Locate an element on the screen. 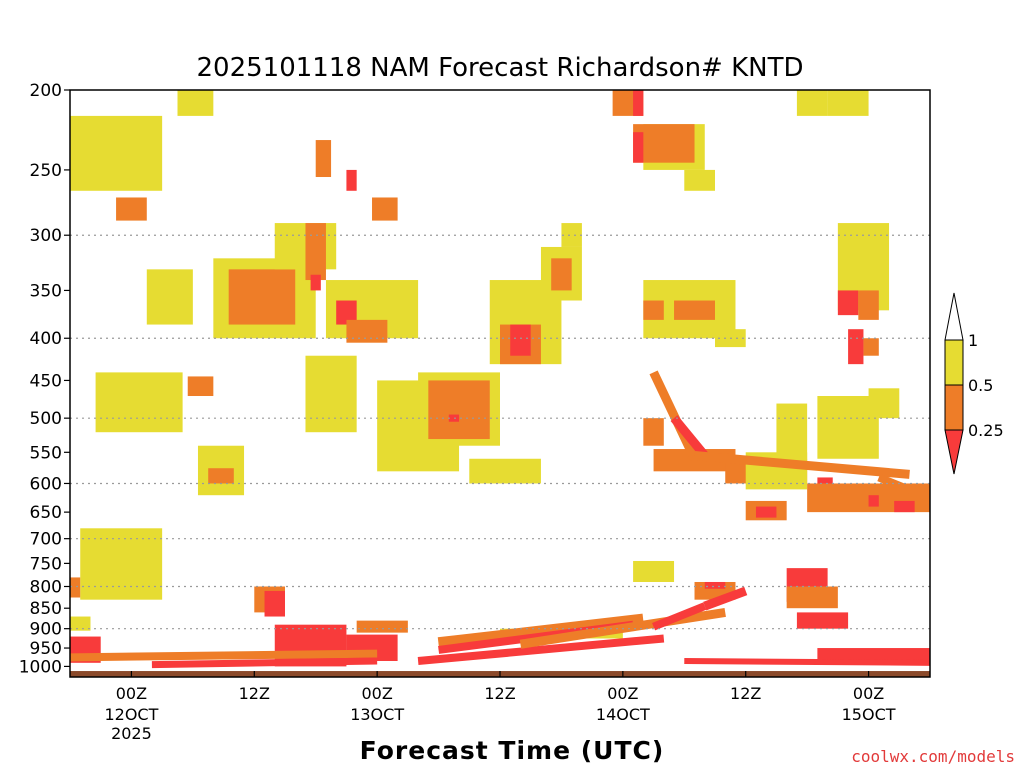 This screenshot has width=1024, height=768. y-tick-label-800: 800 is located at coordinates (46, 587).